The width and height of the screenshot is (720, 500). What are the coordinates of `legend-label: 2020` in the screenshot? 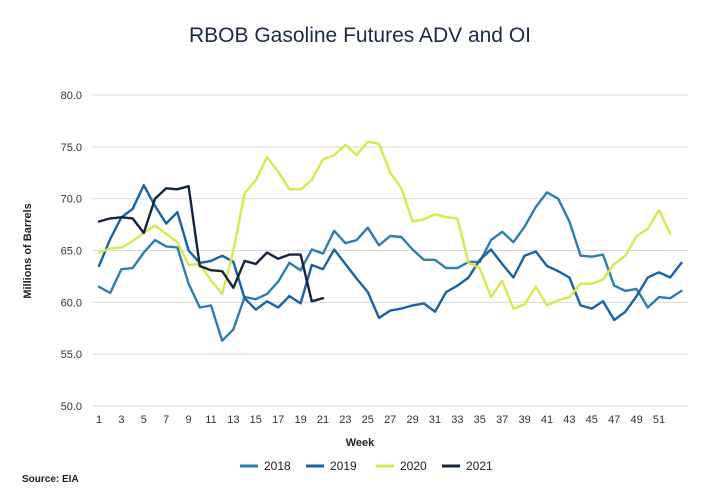 It's located at (413, 466).